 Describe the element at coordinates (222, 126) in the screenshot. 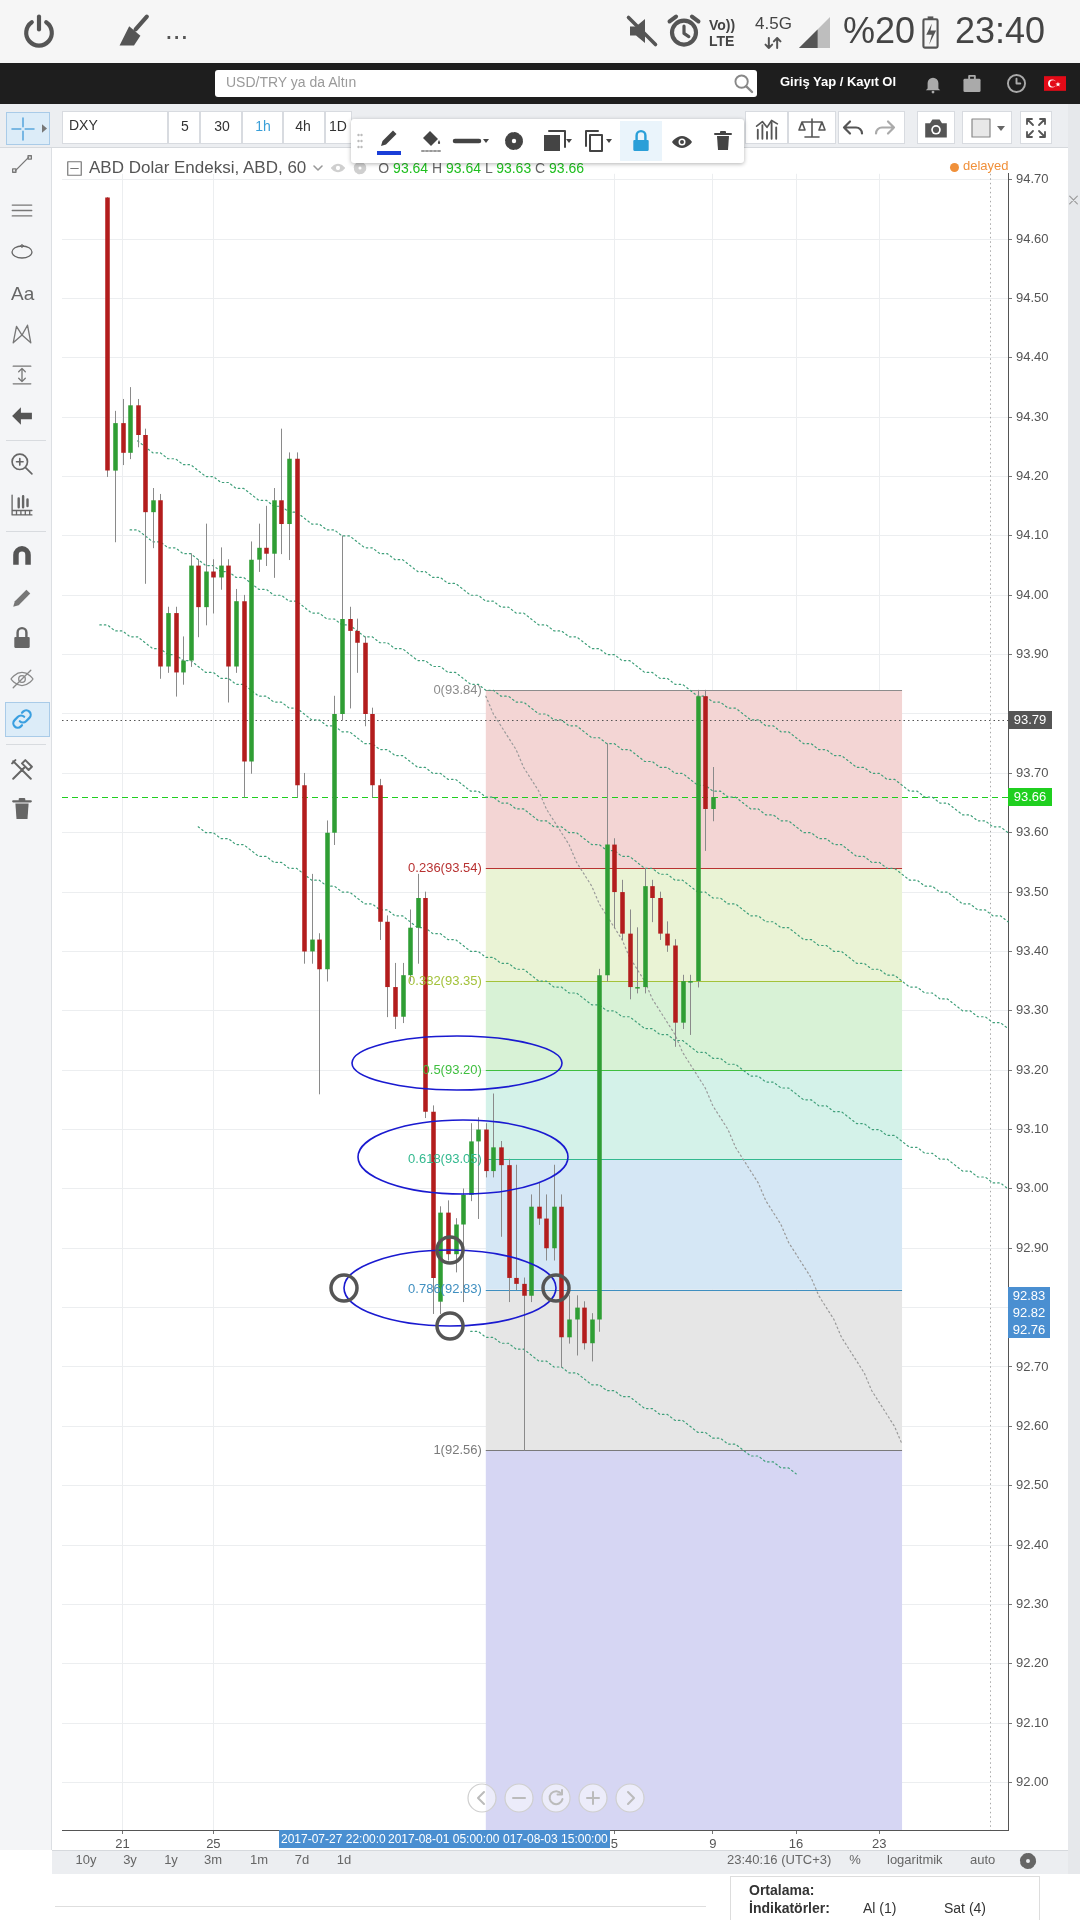

I see `text: 30` at that location.